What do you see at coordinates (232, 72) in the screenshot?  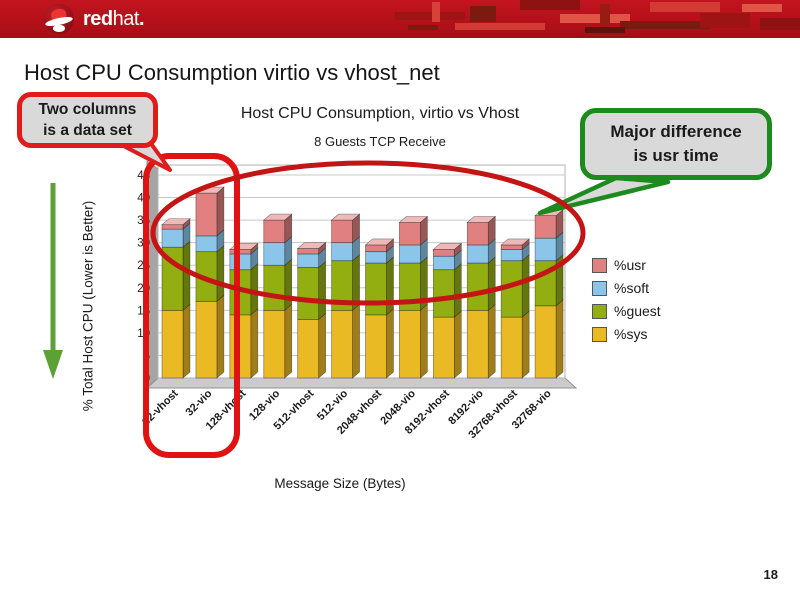 I see `page-title: Host CPU Consumption virtio vs vhost_net` at bounding box center [232, 72].